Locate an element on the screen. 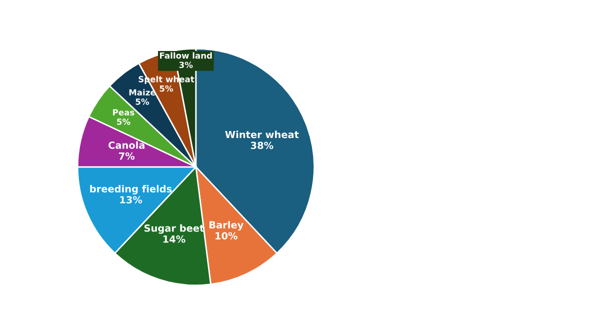 The width and height of the screenshot is (600, 328). data-label: 7% is located at coordinates (127, 156).